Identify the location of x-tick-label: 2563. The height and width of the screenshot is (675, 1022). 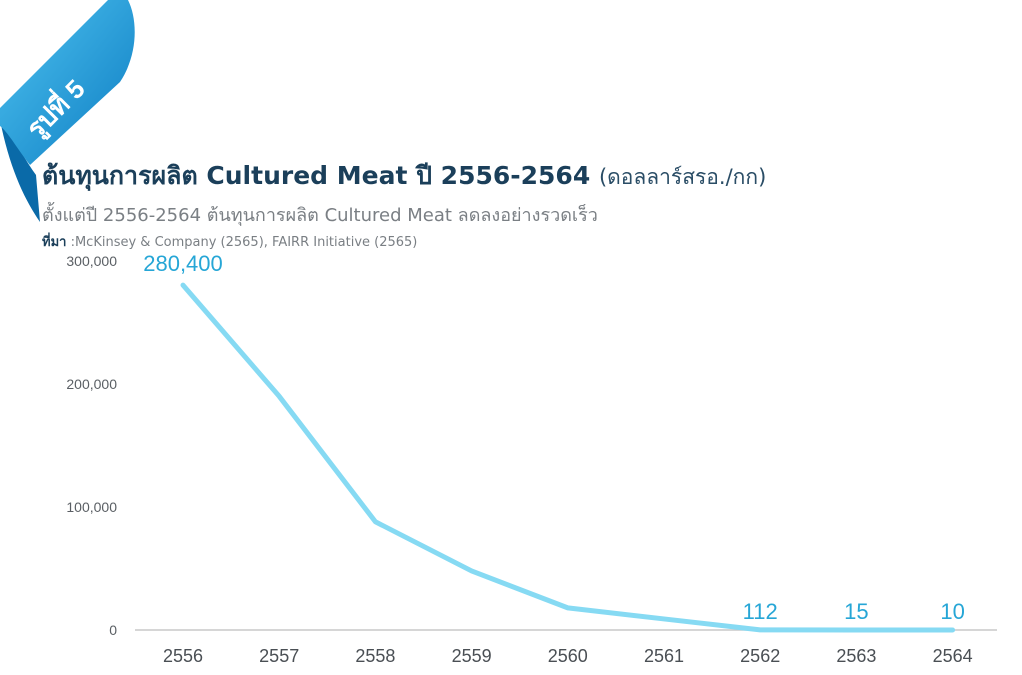
(856, 656).